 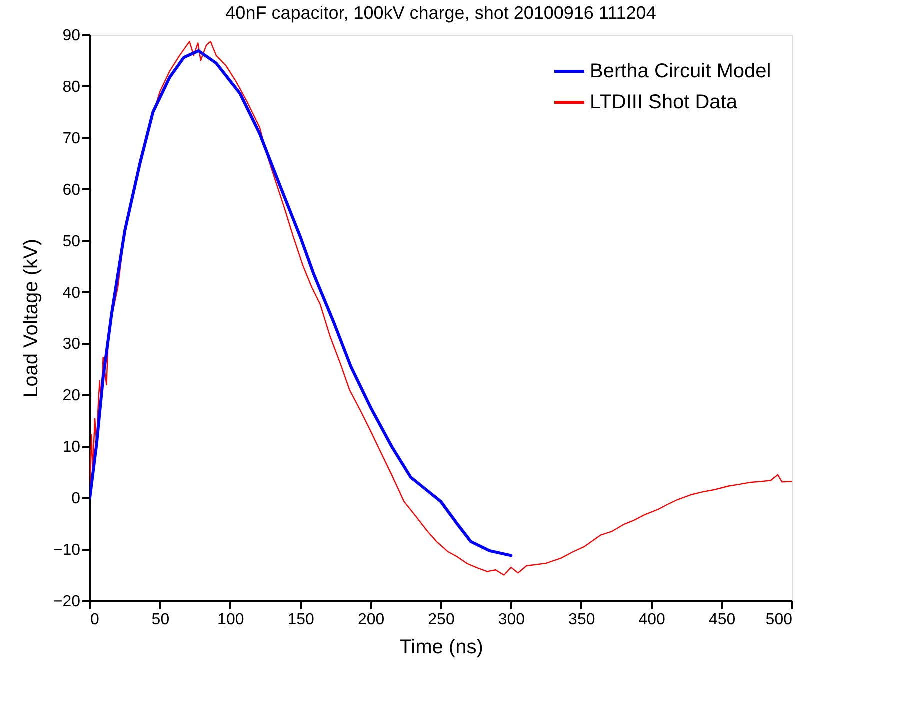 I want to click on y-tick-label: 80, so click(x=71, y=87).